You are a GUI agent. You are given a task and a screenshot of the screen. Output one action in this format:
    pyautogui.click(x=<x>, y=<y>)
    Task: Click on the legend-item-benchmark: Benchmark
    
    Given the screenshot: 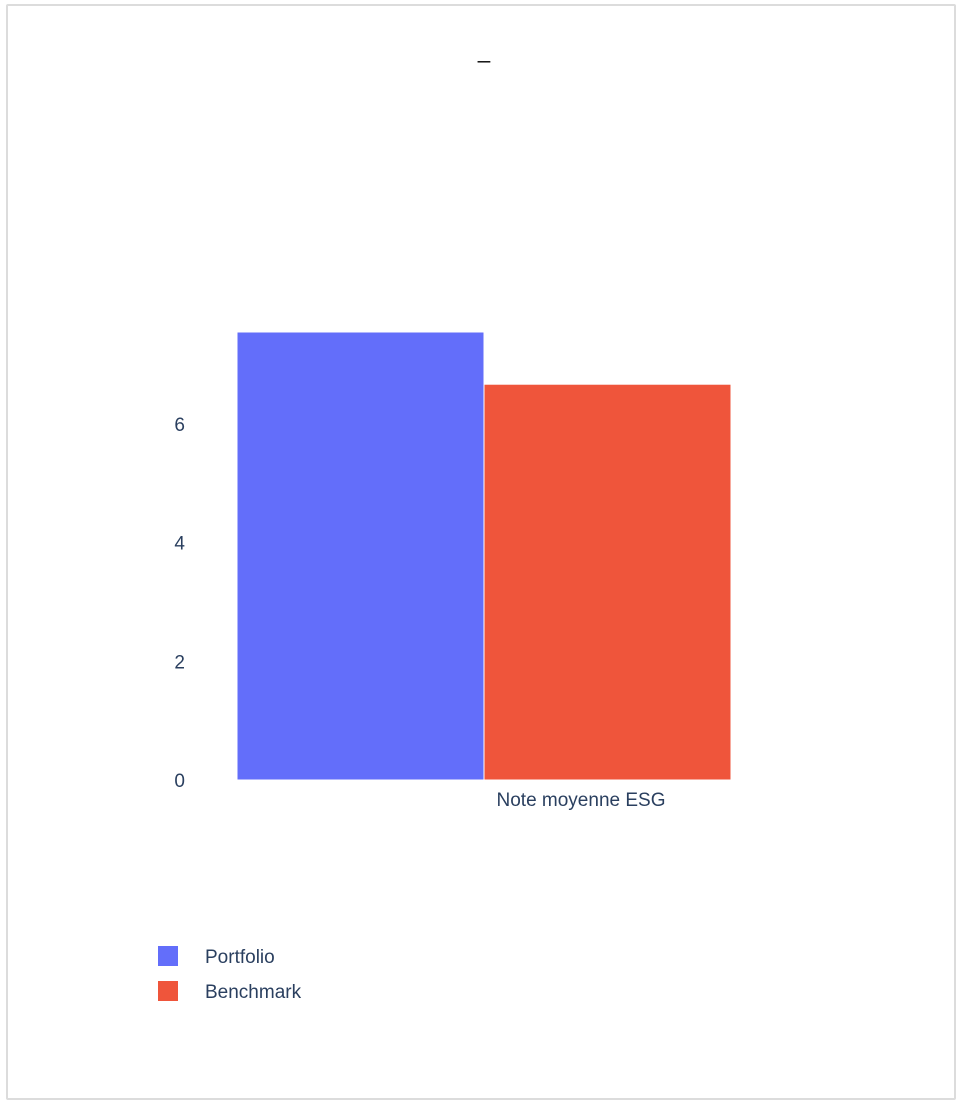 What is the action you would take?
    pyautogui.click(x=230, y=992)
    